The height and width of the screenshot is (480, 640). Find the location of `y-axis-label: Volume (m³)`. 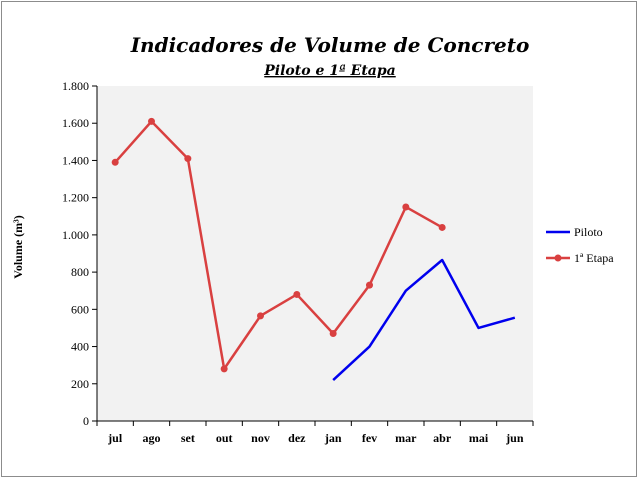

y-axis-label: Volume (m³) is located at coordinates (18, 246).